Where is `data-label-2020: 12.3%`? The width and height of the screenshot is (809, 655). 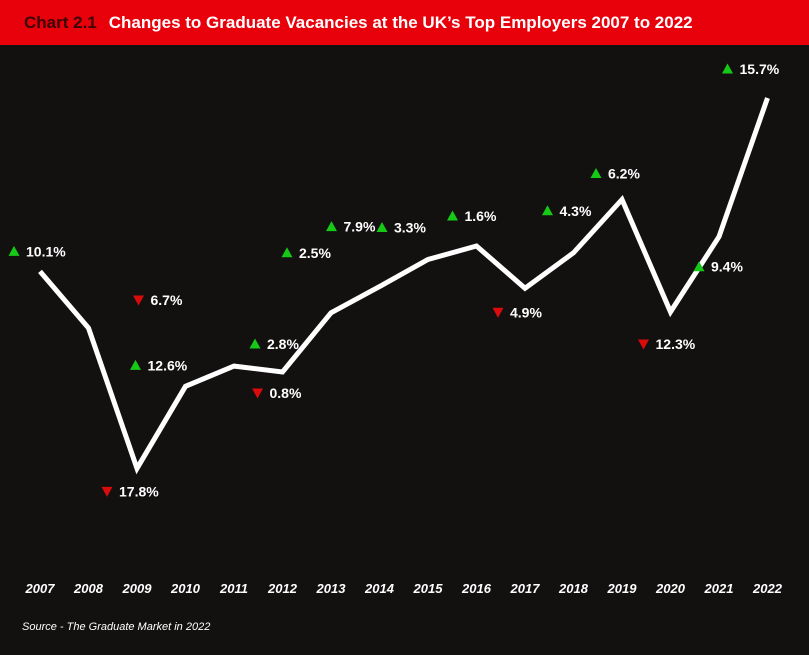
data-label-2020: 12.3% is located at coordinates (667, 344).